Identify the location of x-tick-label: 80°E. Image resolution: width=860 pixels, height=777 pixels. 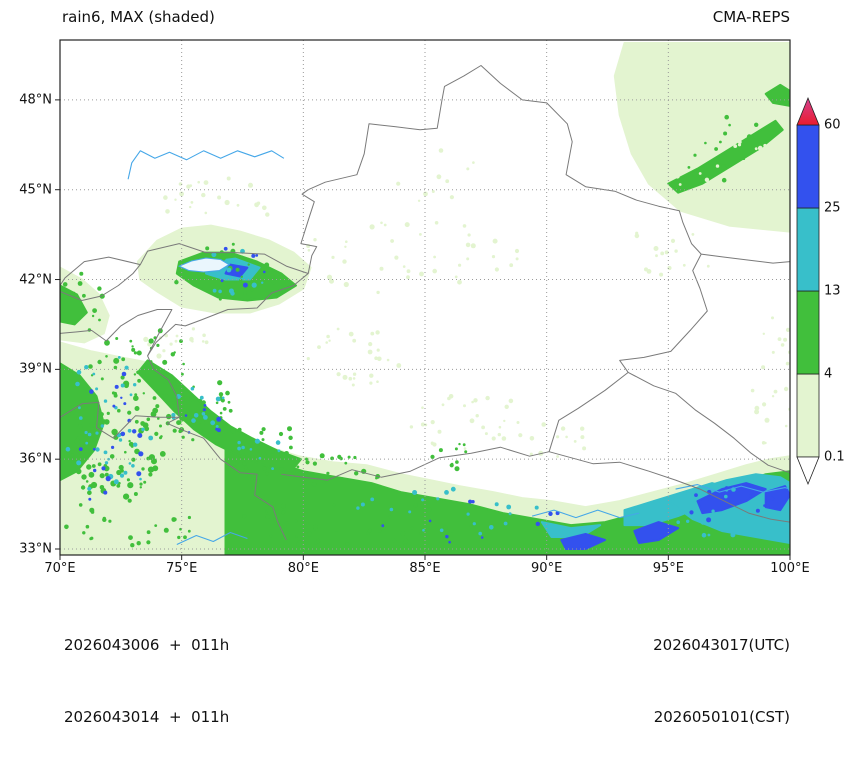
(303, 568).